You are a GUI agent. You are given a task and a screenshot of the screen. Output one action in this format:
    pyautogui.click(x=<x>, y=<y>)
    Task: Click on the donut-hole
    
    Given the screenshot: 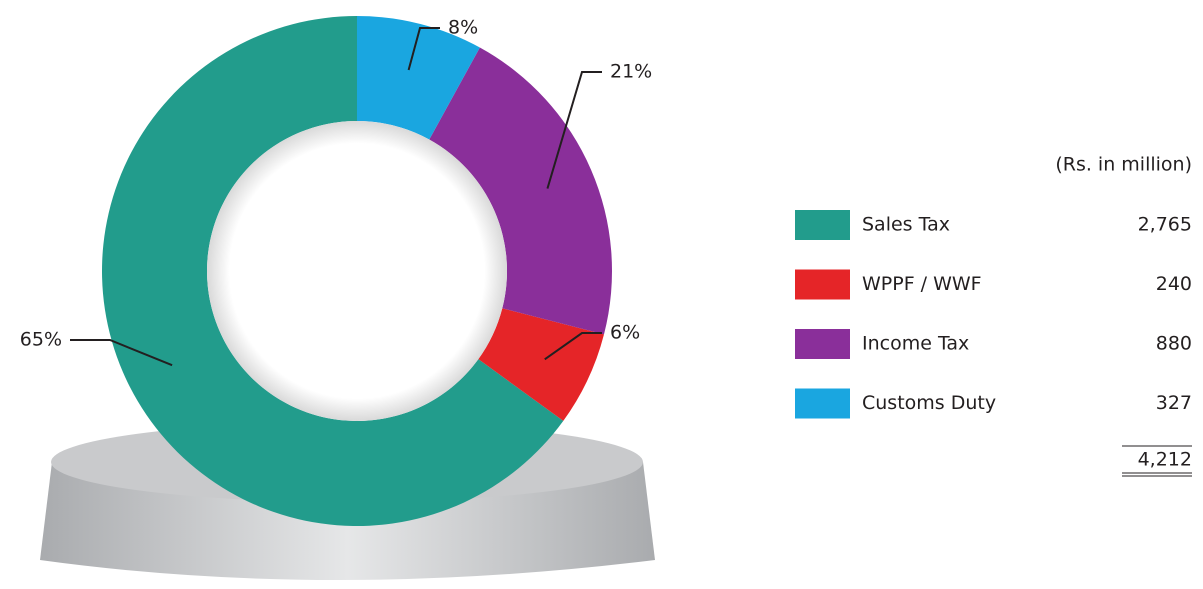 What is the action you would take?
    pyautogui.click(x=357, y=271)
    